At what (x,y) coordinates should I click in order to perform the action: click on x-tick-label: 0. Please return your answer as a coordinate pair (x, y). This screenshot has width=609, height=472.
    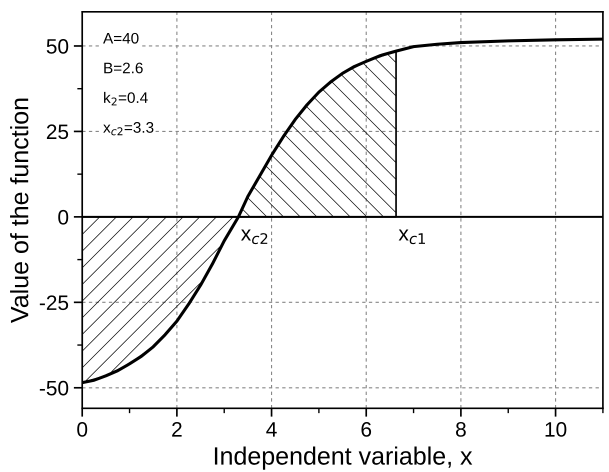
    Looking at the image, I should click on (82, 429).